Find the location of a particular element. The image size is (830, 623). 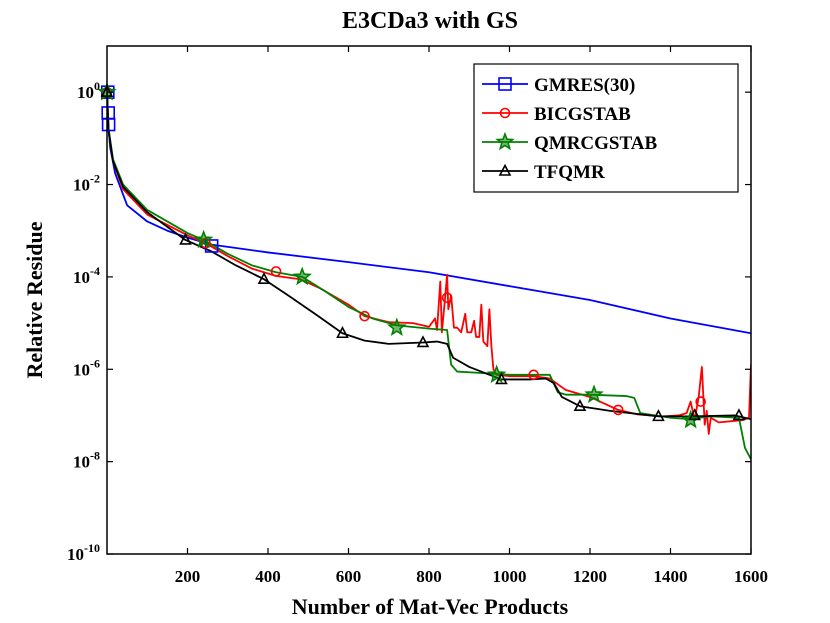

y-tick-label: 10⁻¹⁰ is located at coordinates (83, 552).